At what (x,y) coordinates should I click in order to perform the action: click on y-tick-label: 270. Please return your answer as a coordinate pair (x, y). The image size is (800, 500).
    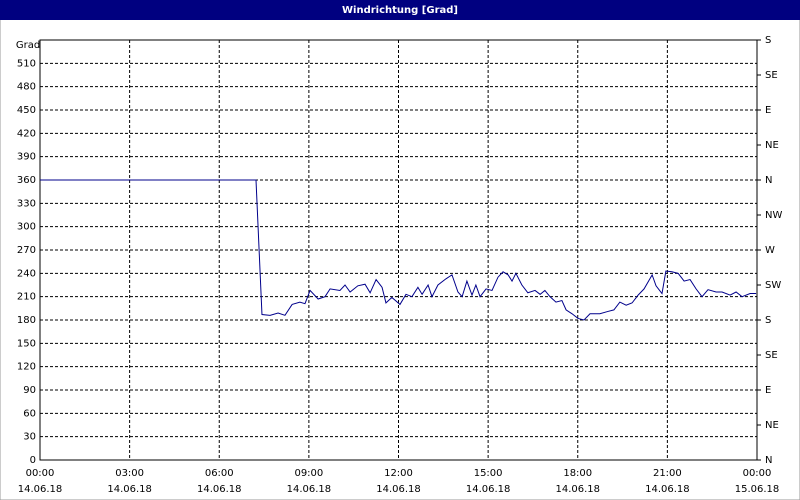
    Looking at the image, I should click on (26, 250).